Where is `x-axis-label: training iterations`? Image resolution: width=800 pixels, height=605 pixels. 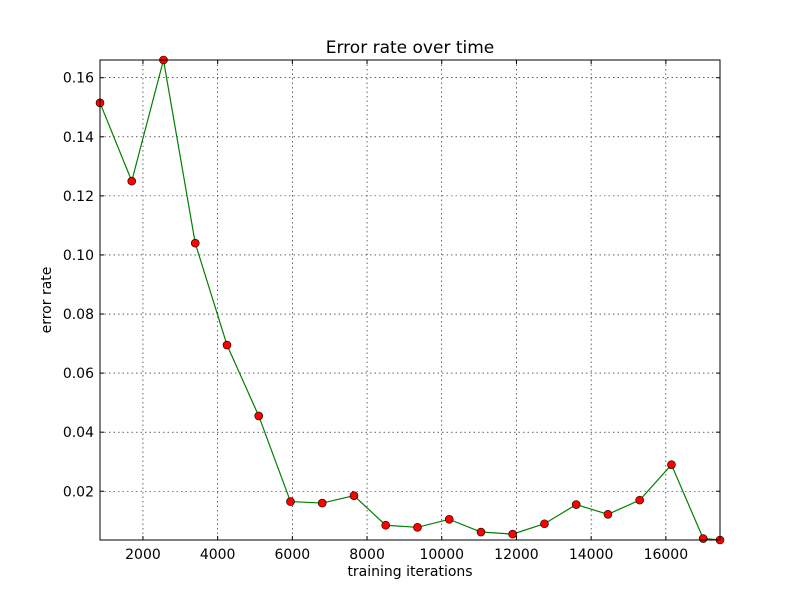
x-axis-label: training iterations is located at coordinates (409, 572).